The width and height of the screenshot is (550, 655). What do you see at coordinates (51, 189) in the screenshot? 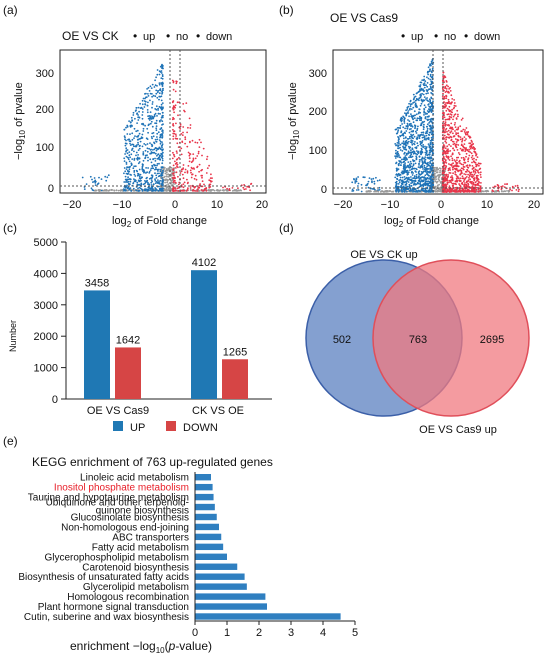
I see `a-ytick: 0` at bounding box center [51, 189].